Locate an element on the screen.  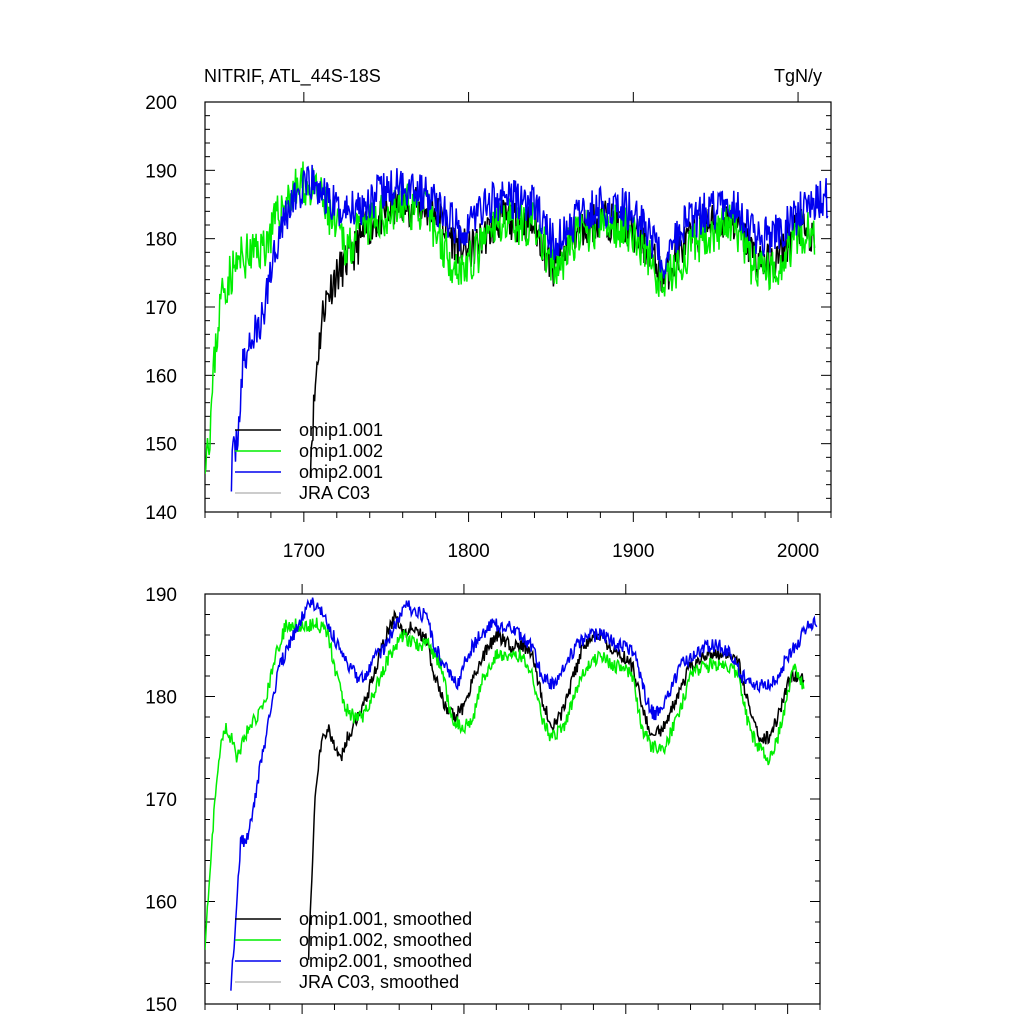
legend-label: omip2.001 is located at coordinates (341, 472).